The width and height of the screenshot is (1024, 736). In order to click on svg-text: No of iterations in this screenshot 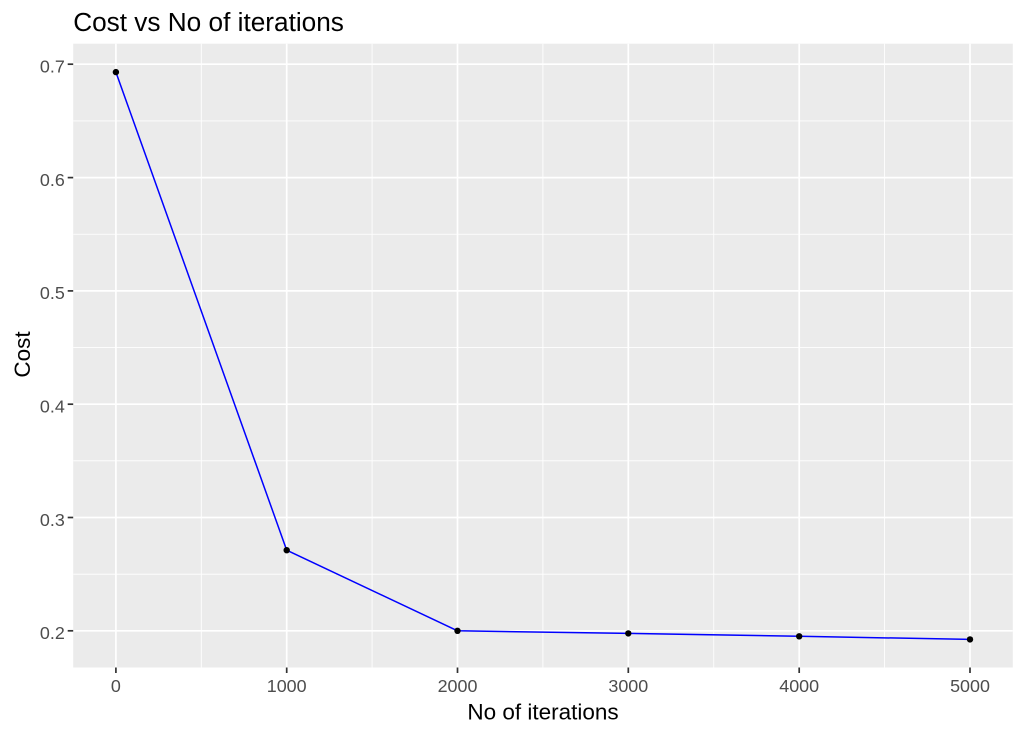, I will do `click(542, 712)`.